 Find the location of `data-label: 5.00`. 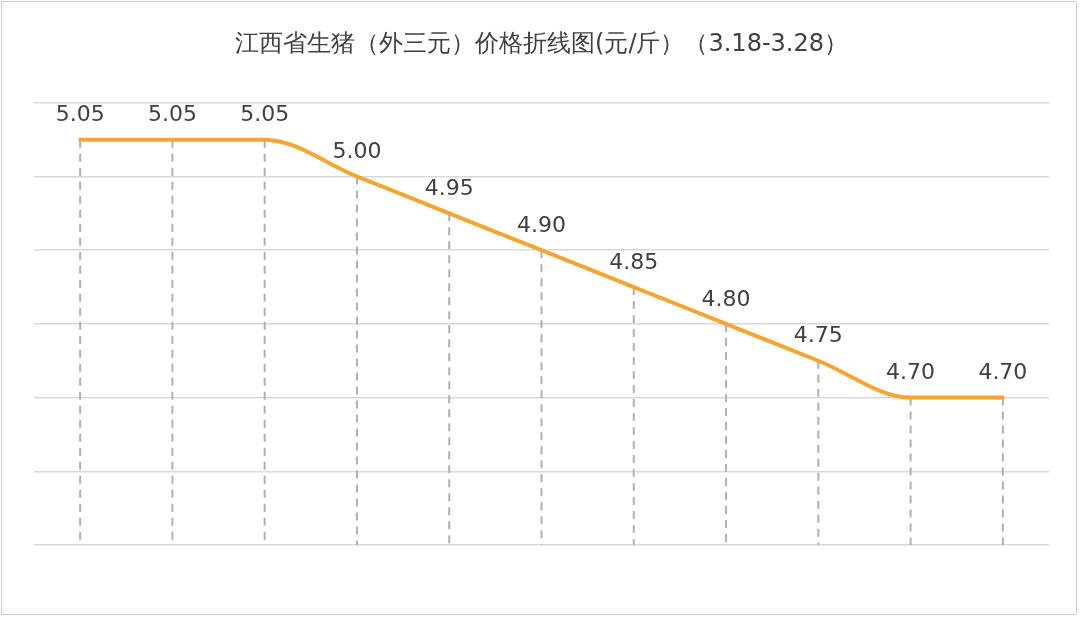

data-label: 5.00 is located at coordinates (357, 151).